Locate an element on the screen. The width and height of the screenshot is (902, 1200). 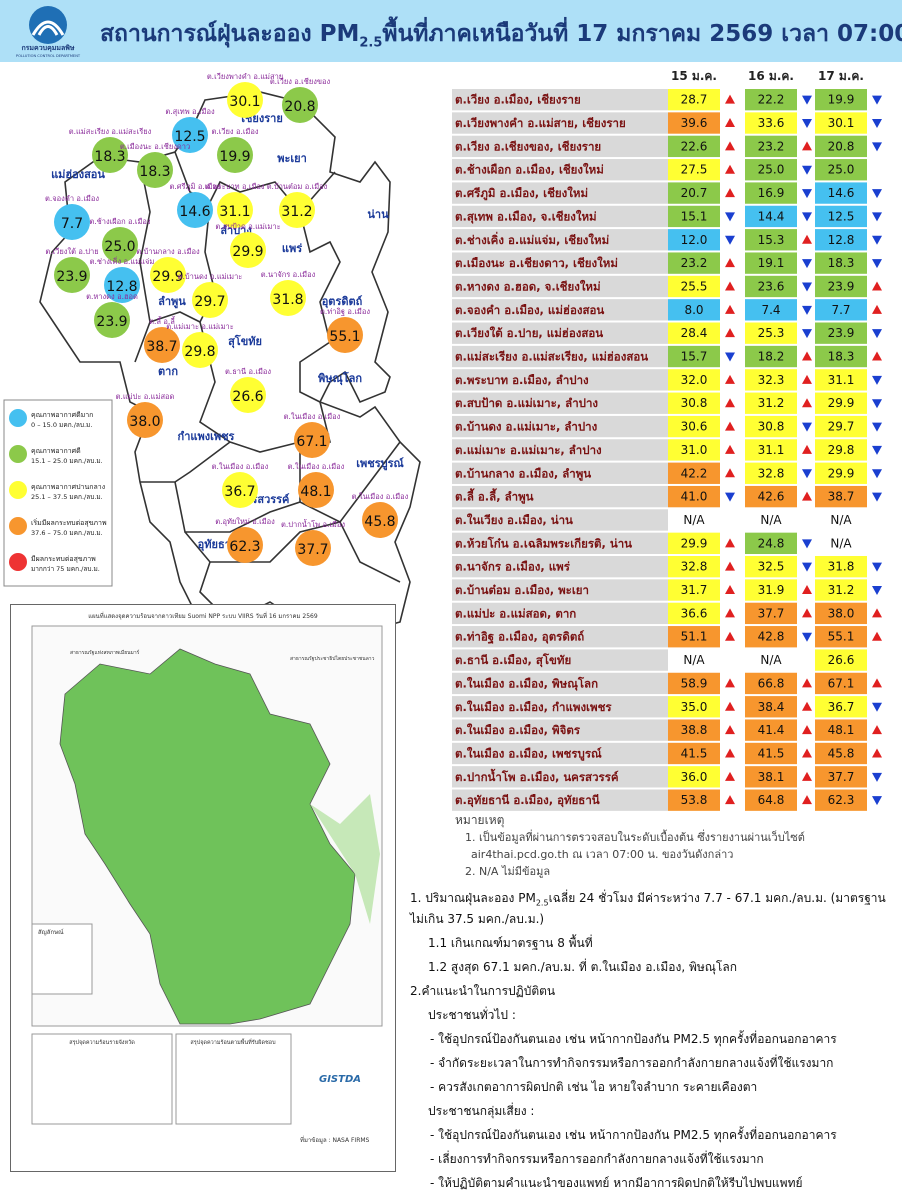
value: 42.2 is located at coordinates (694, 473).